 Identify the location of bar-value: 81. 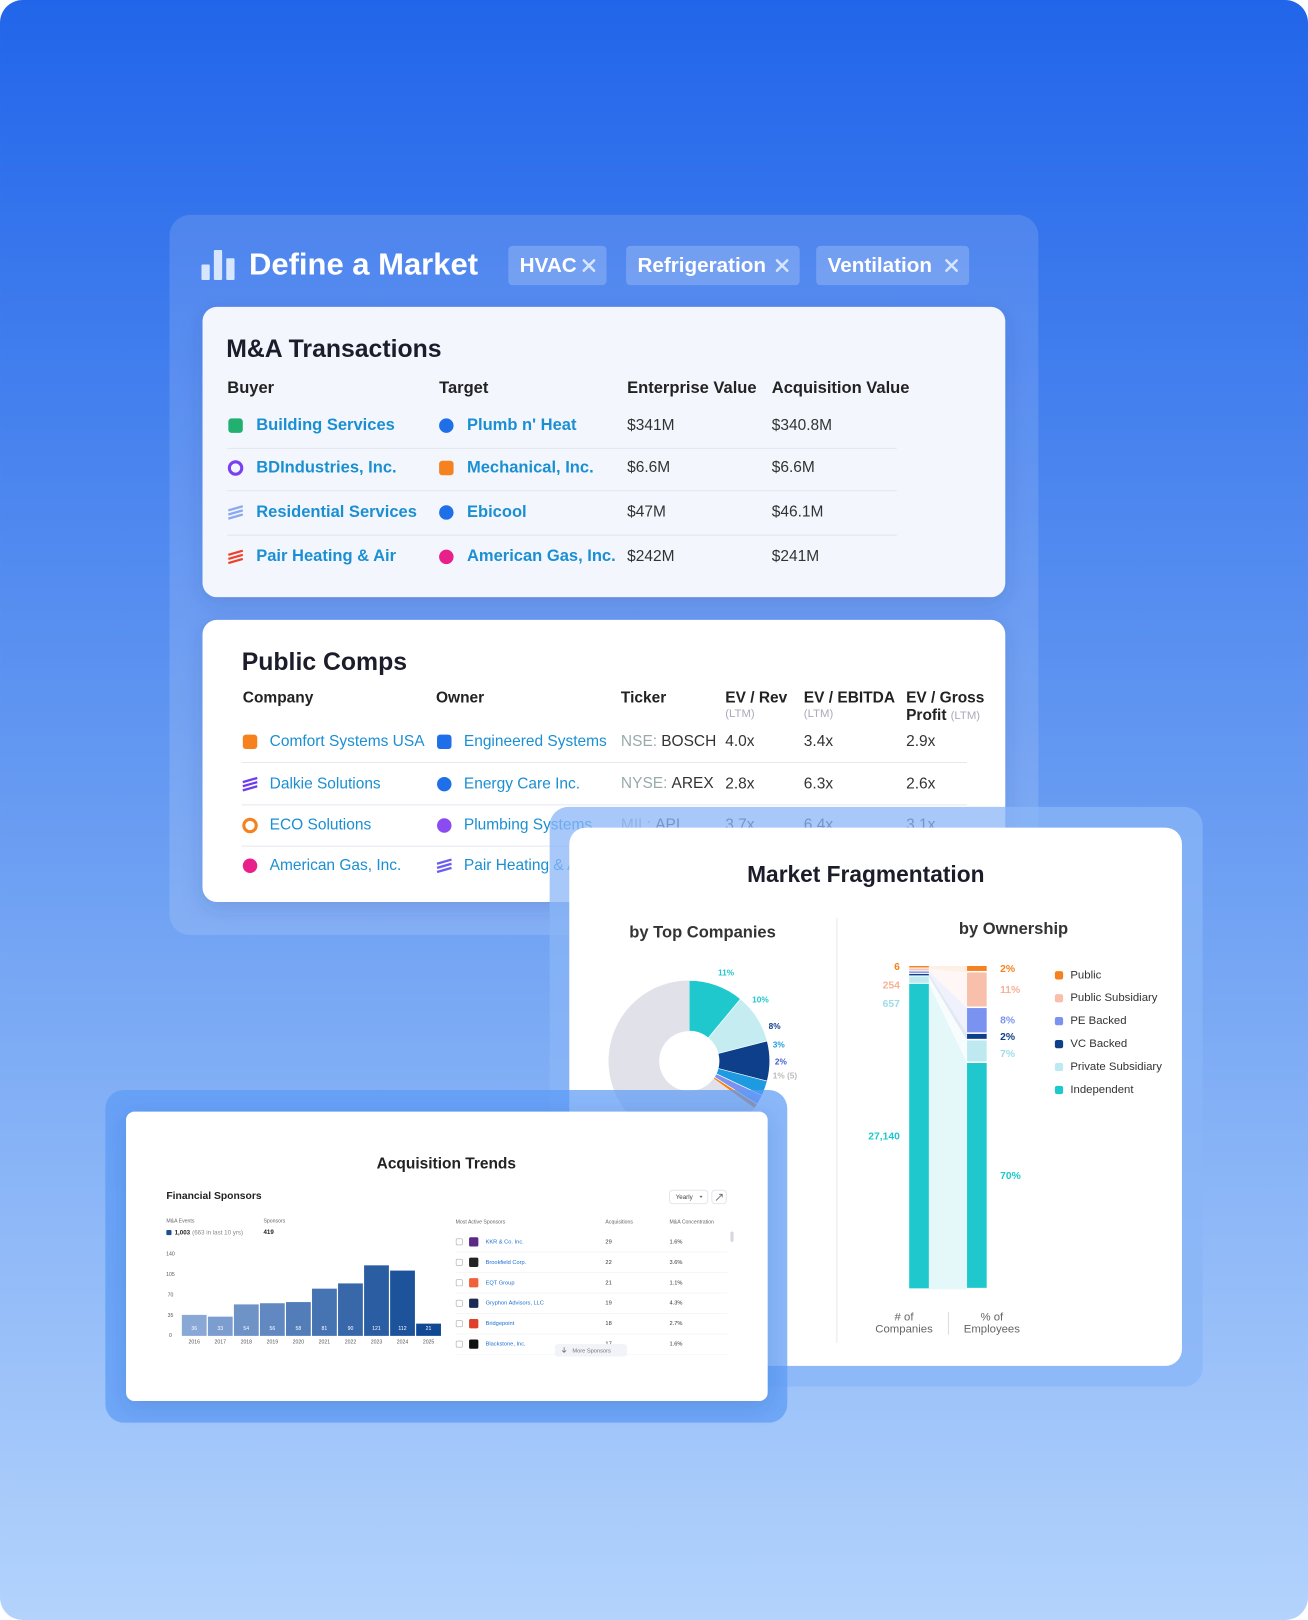
(325, 1329).